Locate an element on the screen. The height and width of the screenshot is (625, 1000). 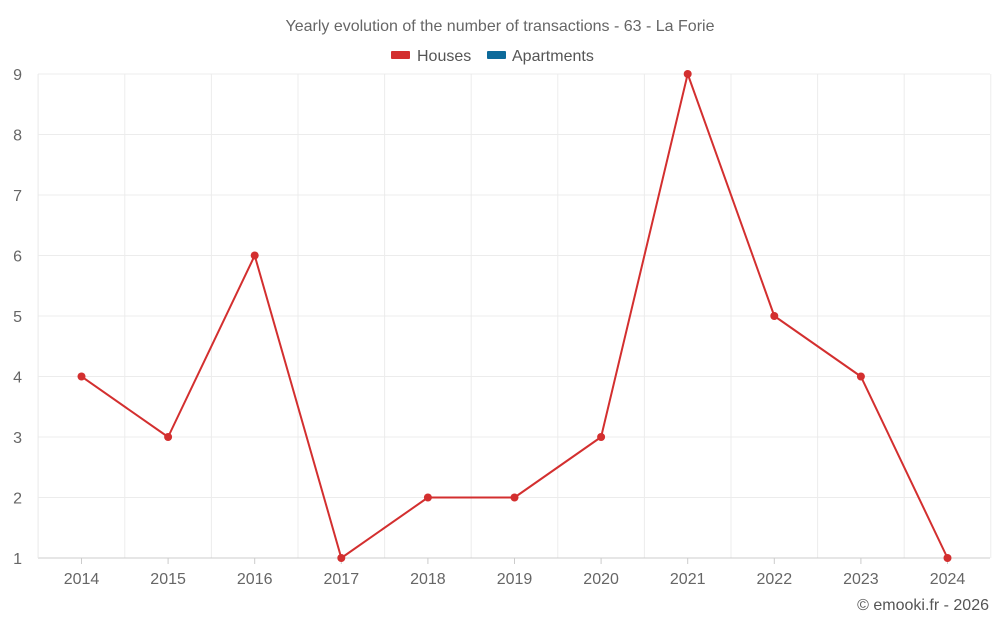
data-point-houses-2021 is located at coordinates (687, 74).